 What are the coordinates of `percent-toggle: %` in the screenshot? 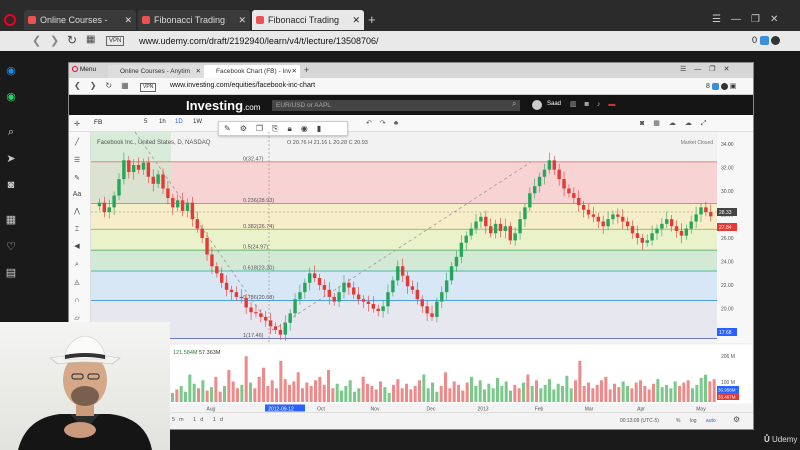 It's located at (678, 421).